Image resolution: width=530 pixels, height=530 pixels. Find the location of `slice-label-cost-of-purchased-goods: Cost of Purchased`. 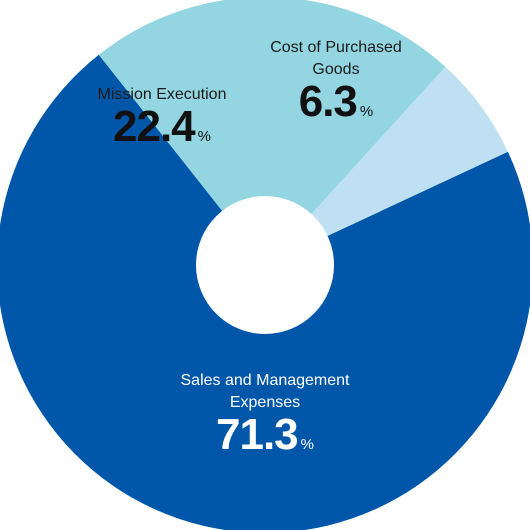

slice-label-cost-of-purchased-goods: Cost of Purchased is located at coordinates (336, 47).